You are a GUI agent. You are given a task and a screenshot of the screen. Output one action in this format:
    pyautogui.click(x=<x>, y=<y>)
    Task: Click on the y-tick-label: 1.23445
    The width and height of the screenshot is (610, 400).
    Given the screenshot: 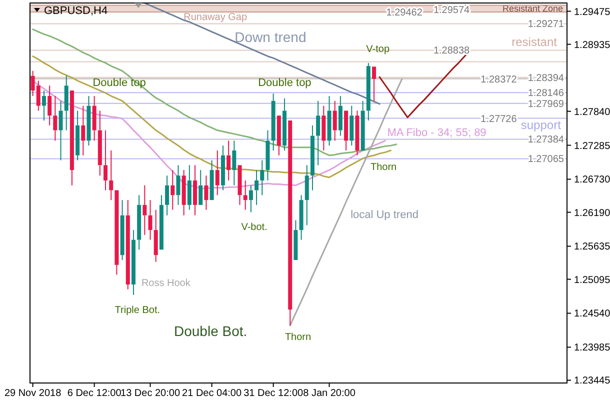 What is the action you would take?
    pyautogui.click(x=592, y=381)
    